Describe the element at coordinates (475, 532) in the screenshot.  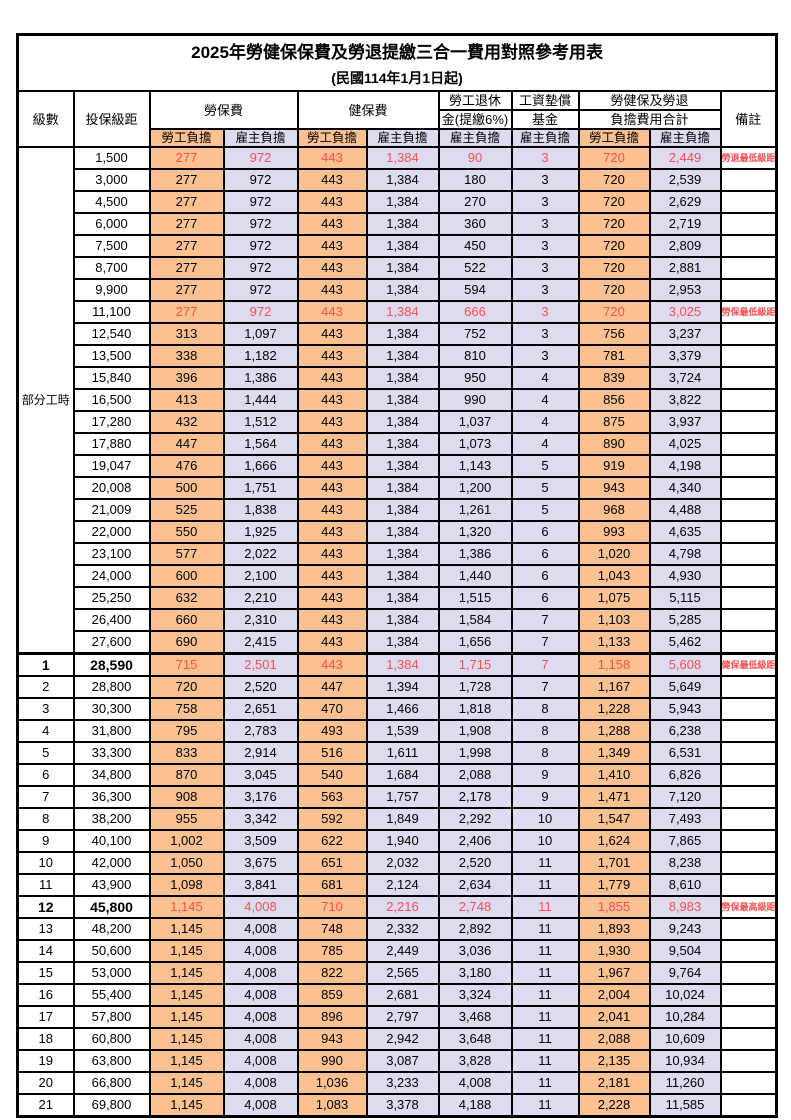
I see `pension-employer-cell: 1,320` at that location.